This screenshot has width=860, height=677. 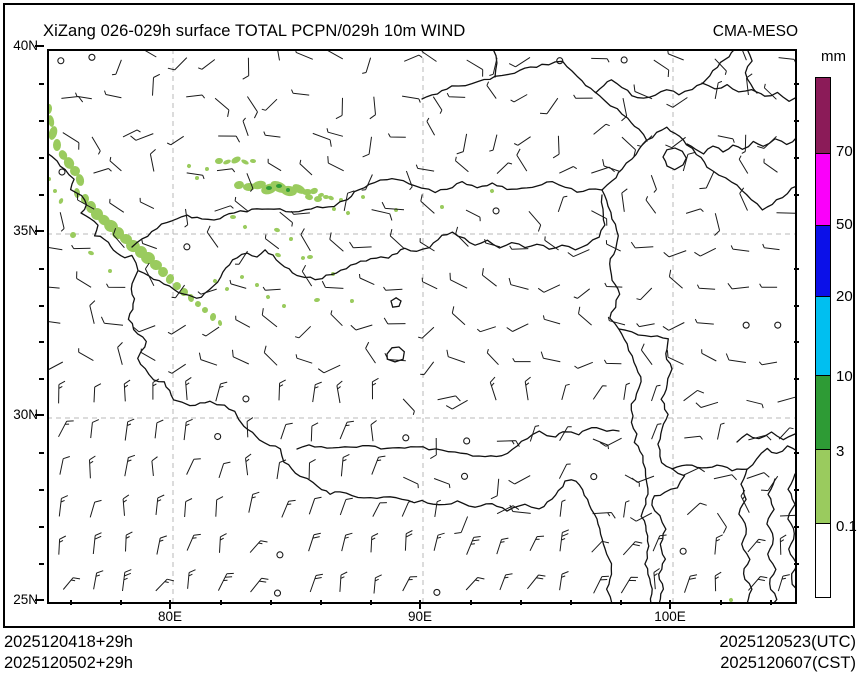 What do you see at coordinates (25, 230) in the screenshot?
I see `lat-tick-label: 35N` at bounding box center [25, 230].